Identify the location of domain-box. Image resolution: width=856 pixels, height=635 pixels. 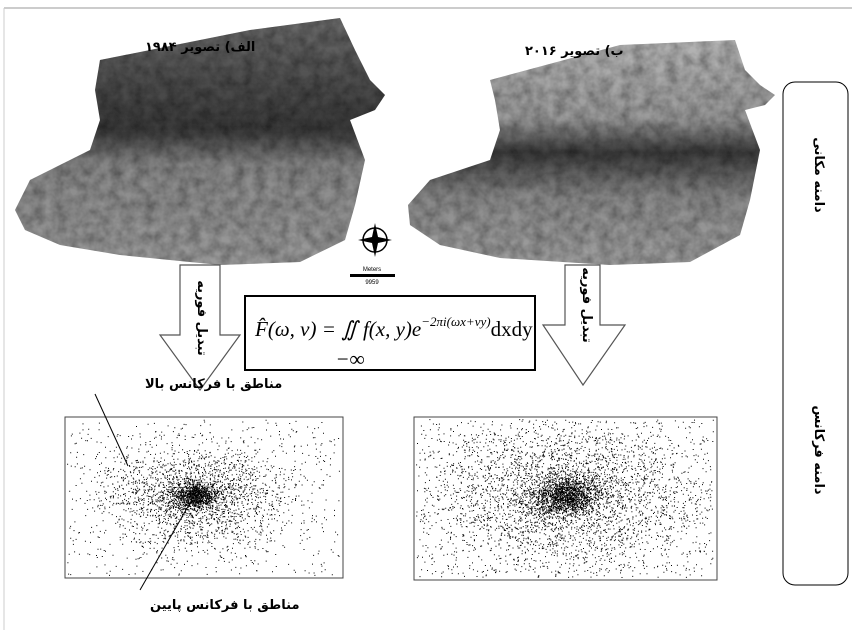
(815, 333).